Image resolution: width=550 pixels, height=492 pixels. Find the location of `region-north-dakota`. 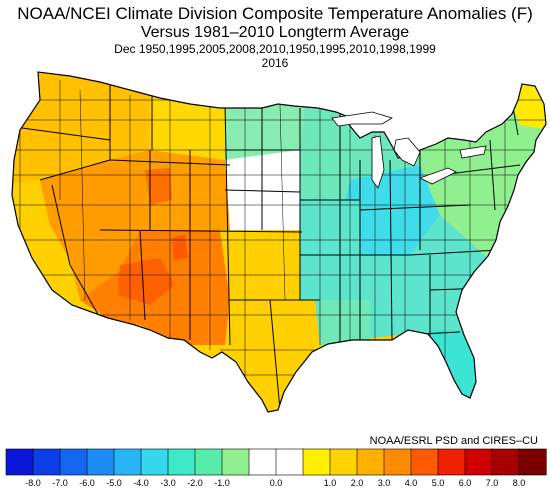

region-north-dakota is located at coordinates (267, 116).